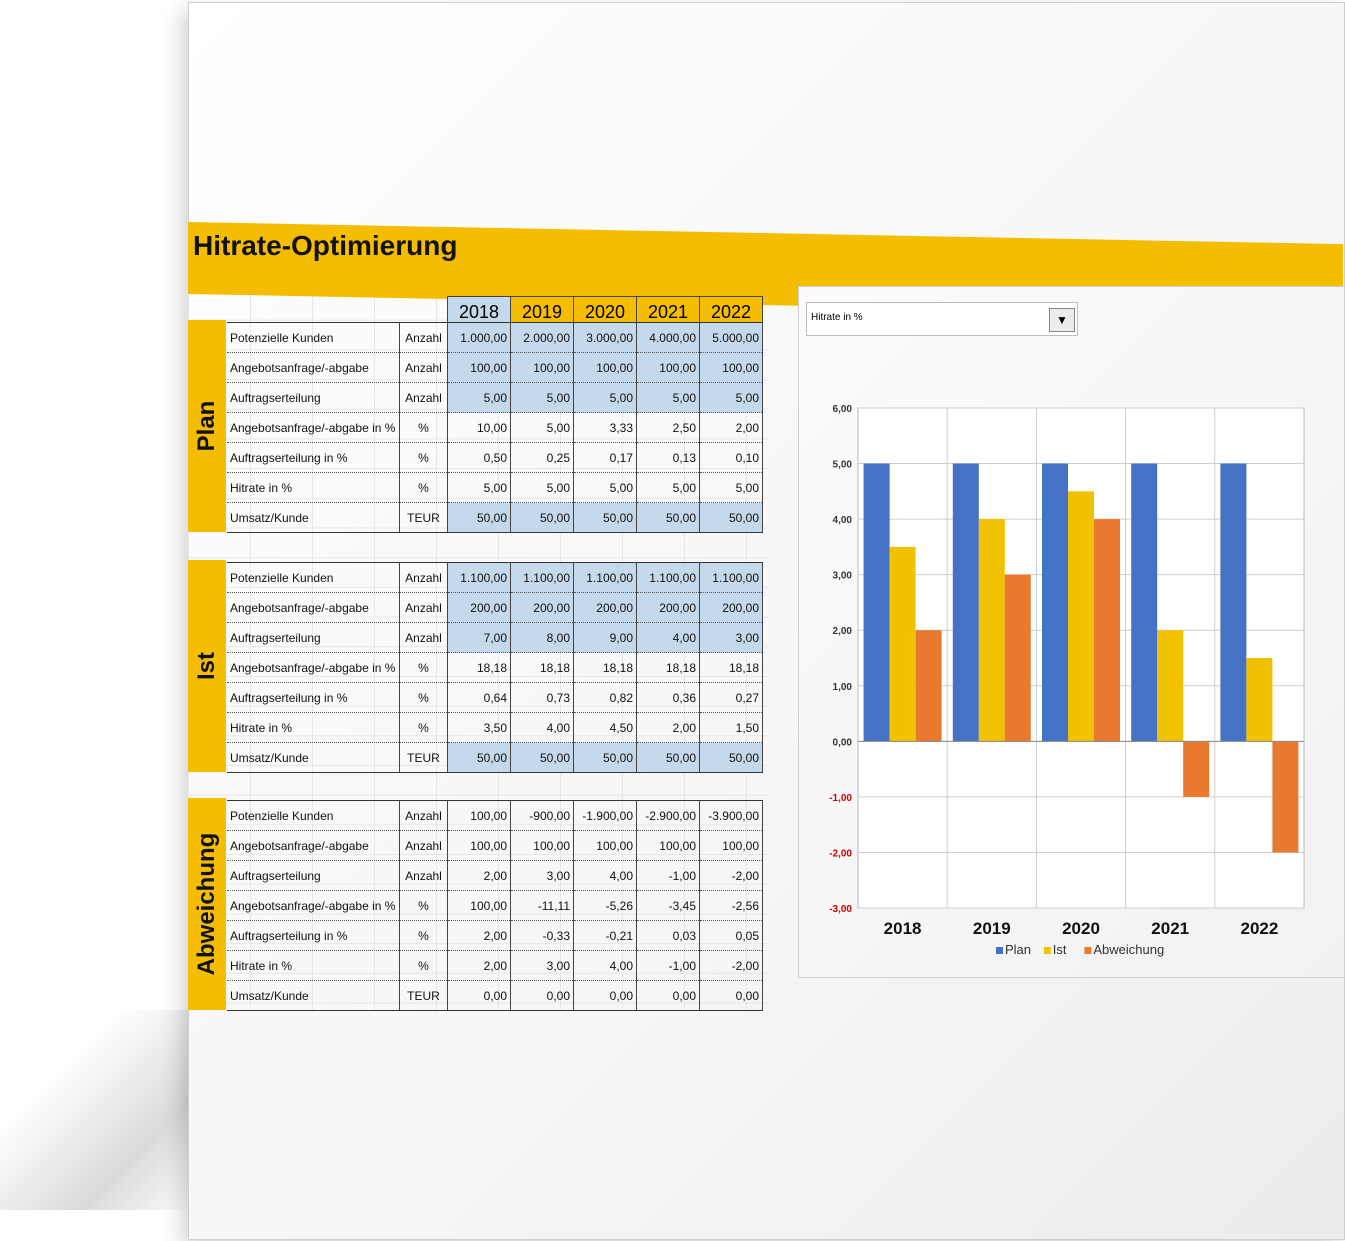 This screenshot has height=1241, width=1345. I want to click on metric-dropdown: Hitrate in % ▼, so click(942, 319).